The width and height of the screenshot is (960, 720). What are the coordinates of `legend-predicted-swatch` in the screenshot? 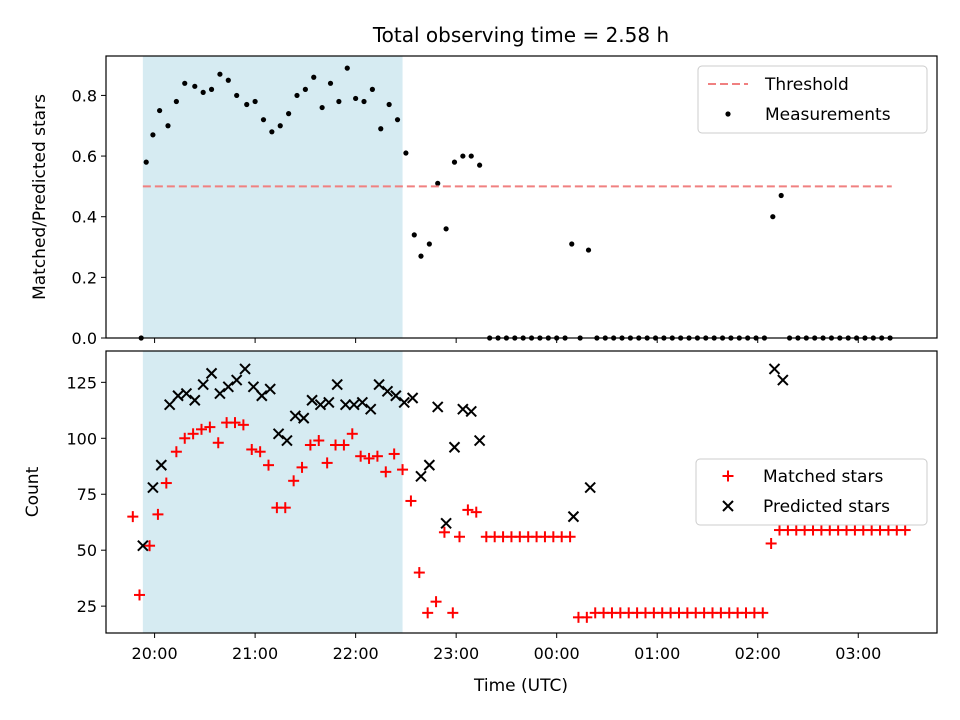 It's located at (728, 506).